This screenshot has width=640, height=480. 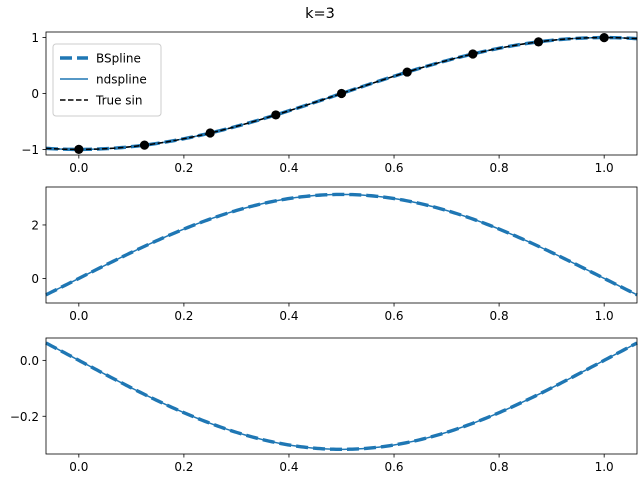 What do you see at coordinates (30, 150) in the screenshot?
I see `y-tick-label: −1` at bounding box center [30, 150].